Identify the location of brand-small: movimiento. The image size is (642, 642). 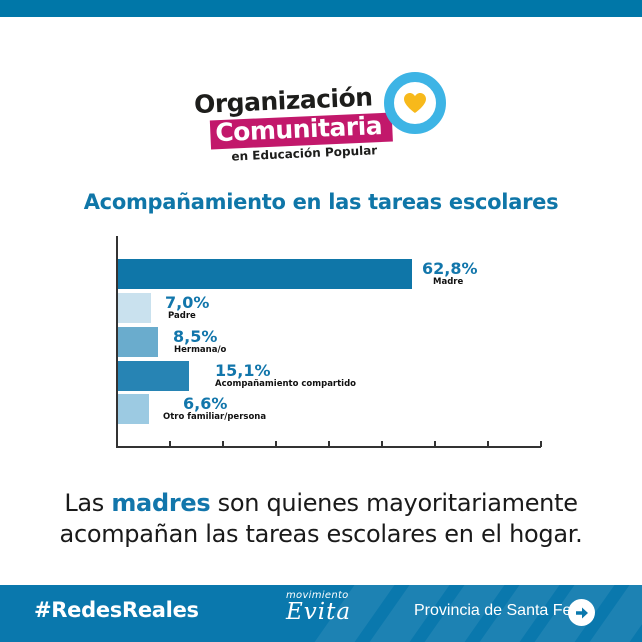
(317, 595).